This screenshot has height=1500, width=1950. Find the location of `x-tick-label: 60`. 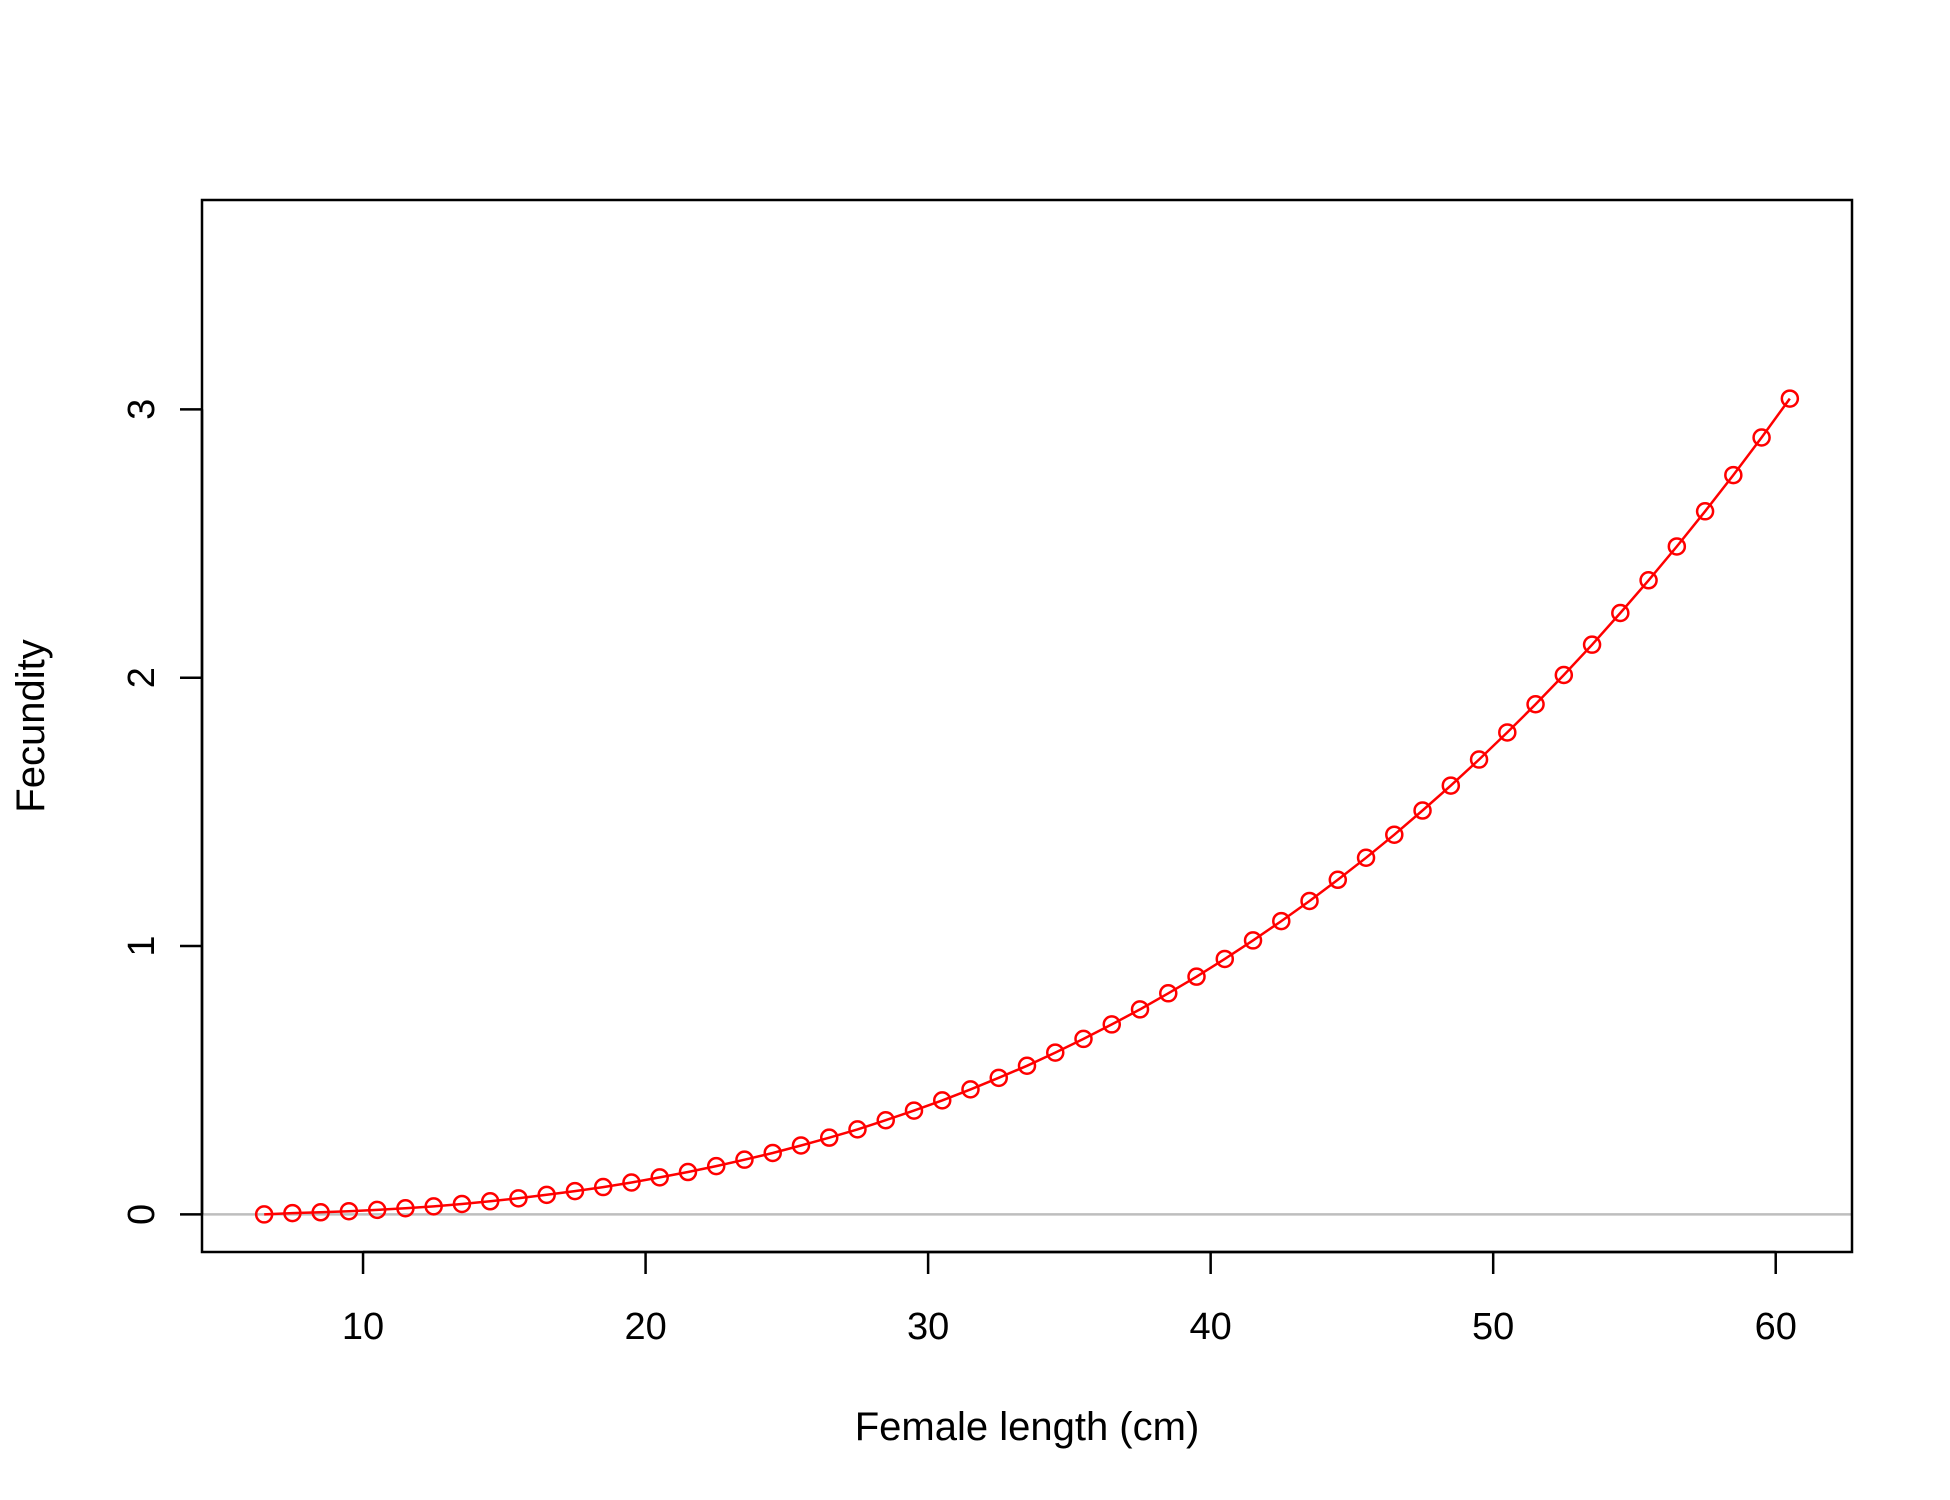

x-tick-label: 60 is located at coordinates (1776, 1327).